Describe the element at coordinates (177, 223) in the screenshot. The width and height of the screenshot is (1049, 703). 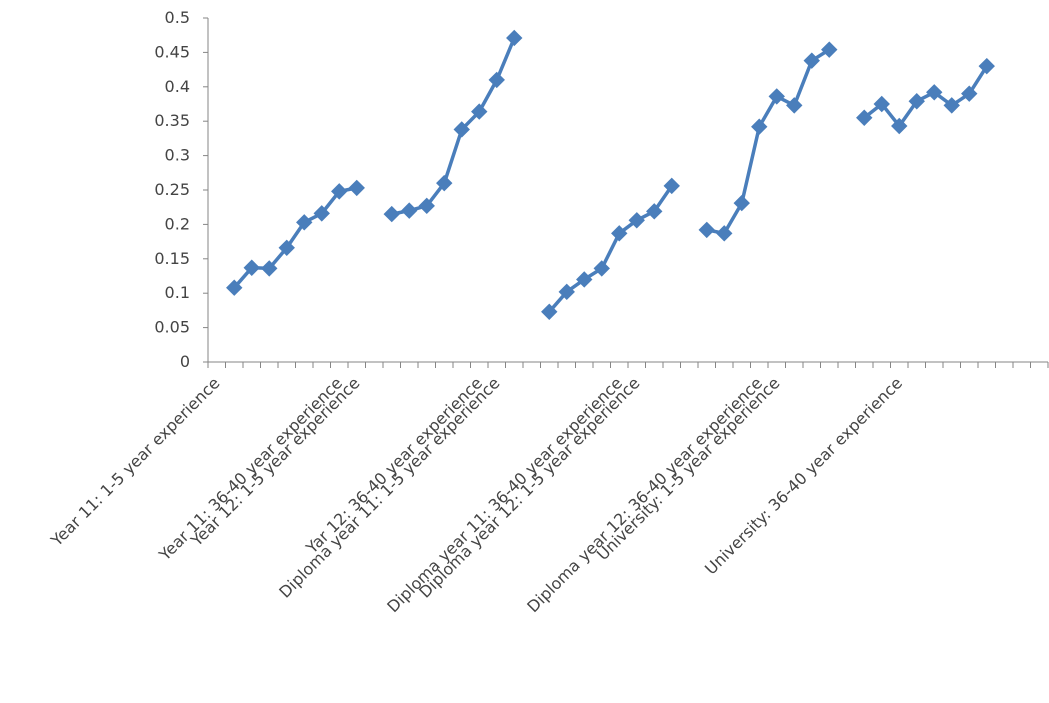
I see `y-tick-label: 0.2` at that location.